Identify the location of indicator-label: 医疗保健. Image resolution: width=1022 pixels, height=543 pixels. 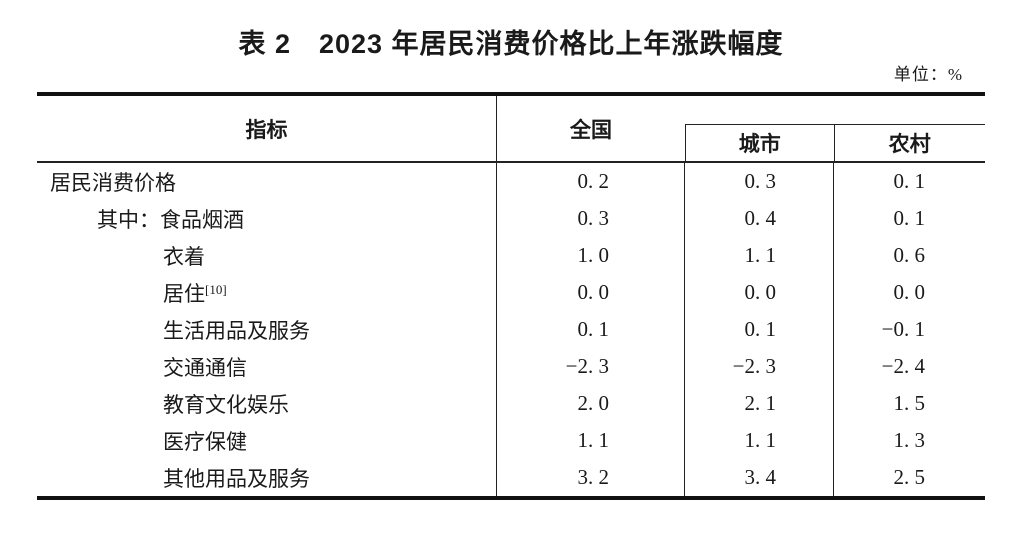
(205, 441).